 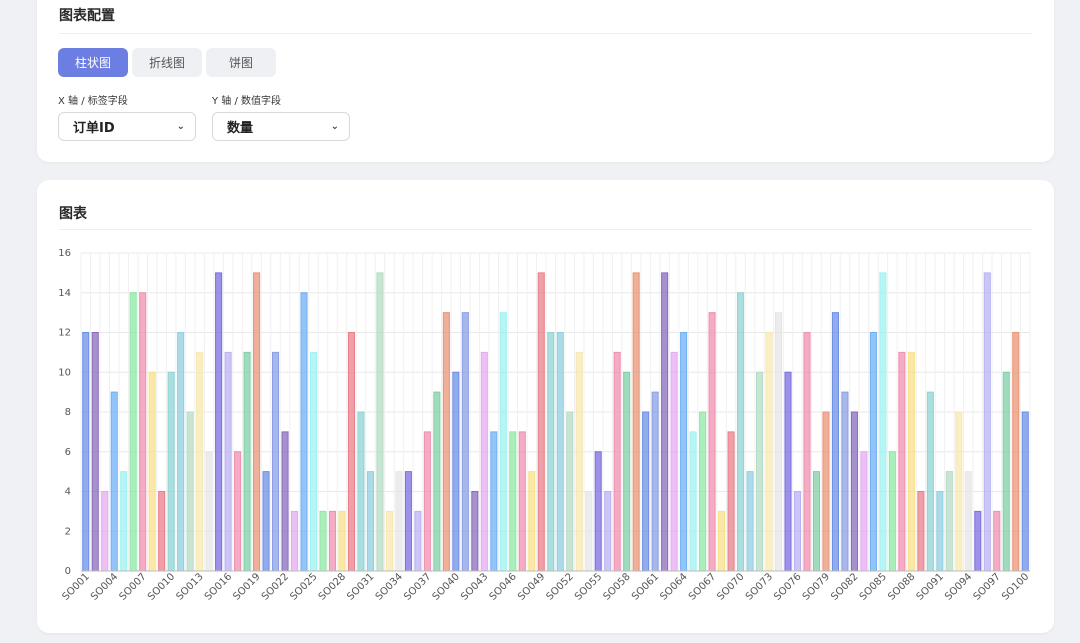 I want to click on x-tick-label: SO010, so click(x=161, y=586).